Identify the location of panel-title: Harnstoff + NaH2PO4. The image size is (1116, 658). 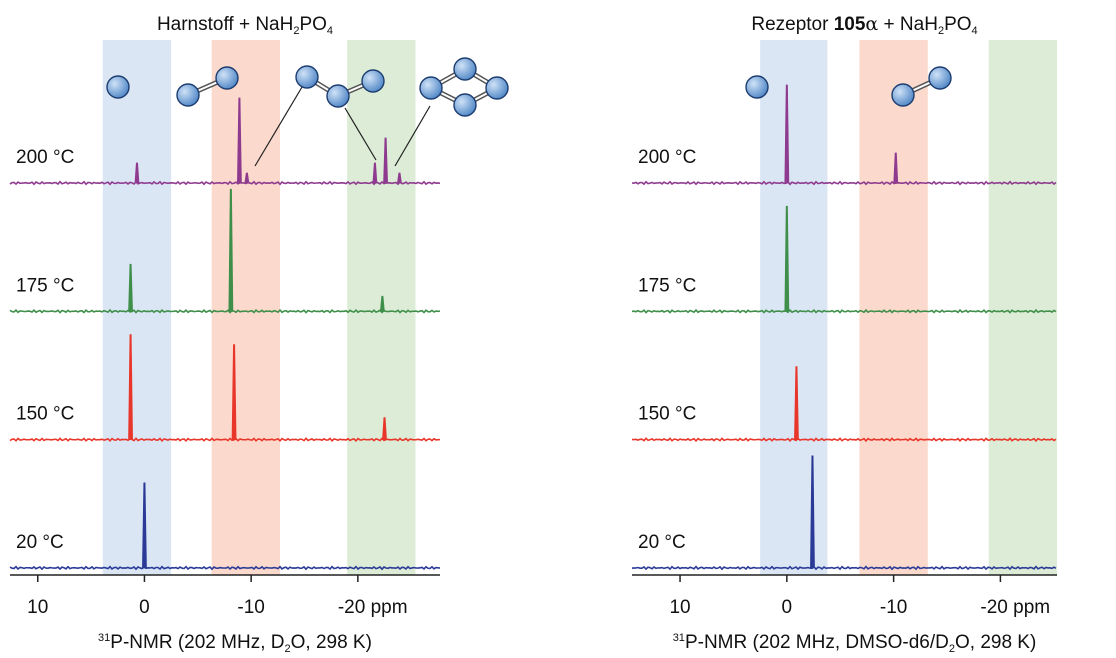
(245, 25).